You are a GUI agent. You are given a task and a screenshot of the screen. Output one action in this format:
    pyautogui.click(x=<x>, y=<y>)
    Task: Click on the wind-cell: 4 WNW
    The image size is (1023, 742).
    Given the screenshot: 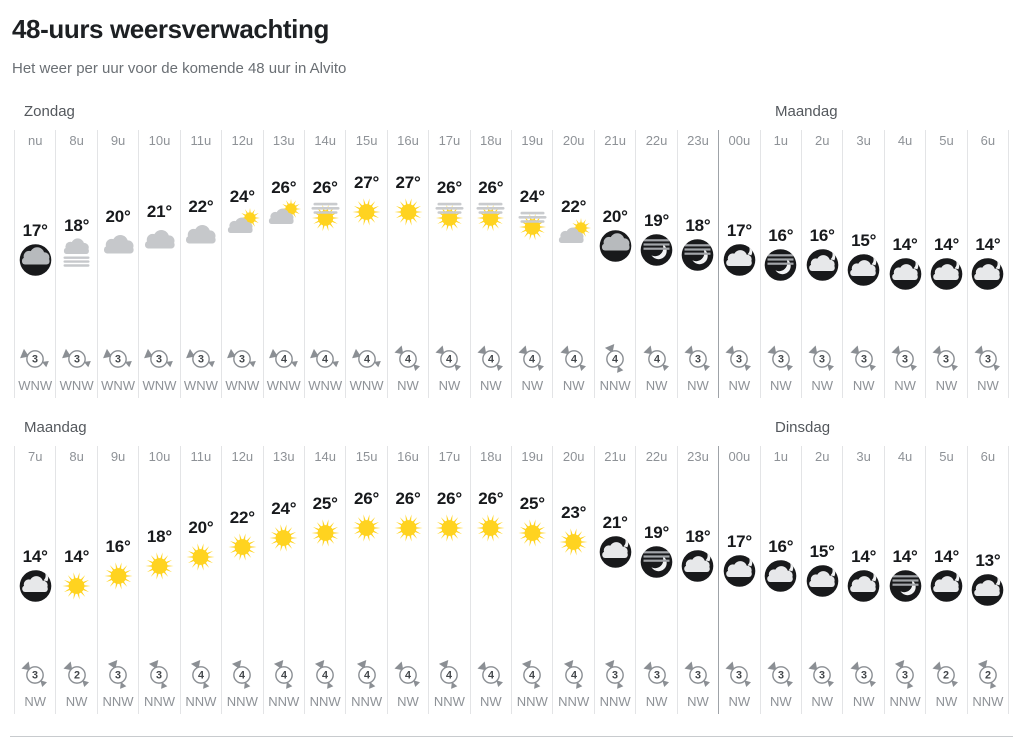 What is the action you would take?
    pyautogui.click(x=284, y=368)
    